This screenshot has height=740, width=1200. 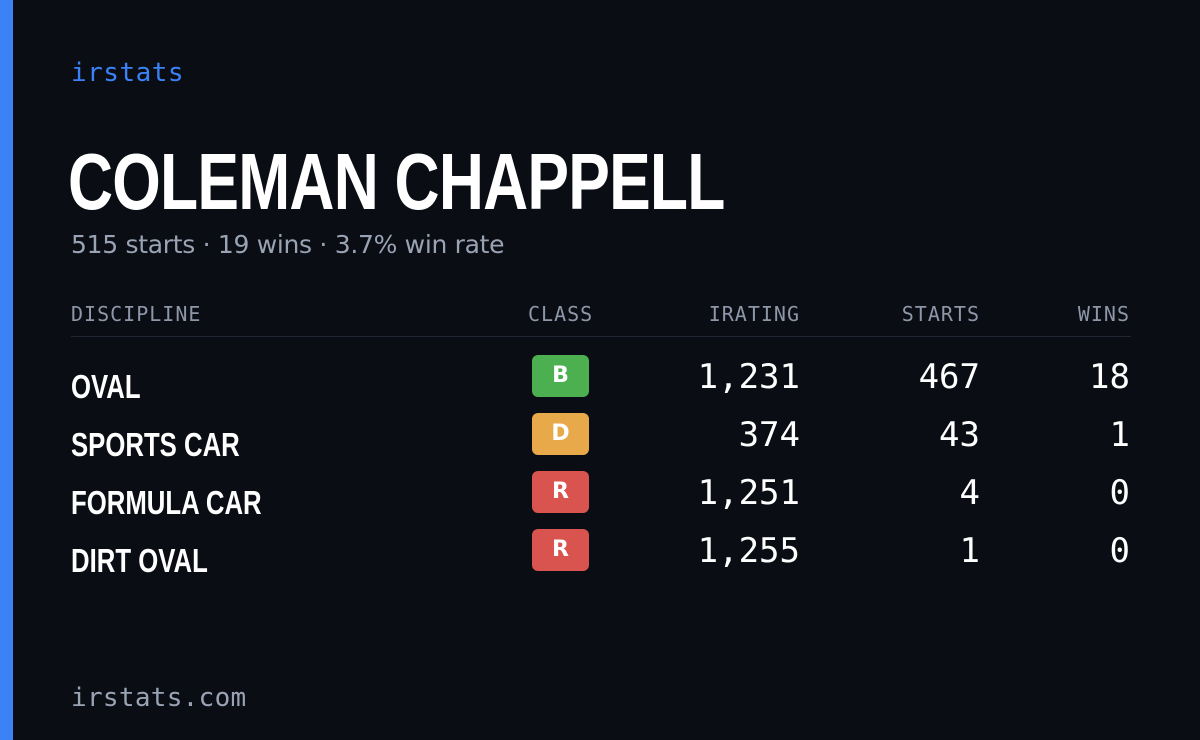 What do you see at coordinates (601, 387) in the screenshot?
I see `table-row: OVAL B 1,231 467 18` at bounding box center [601, 387].